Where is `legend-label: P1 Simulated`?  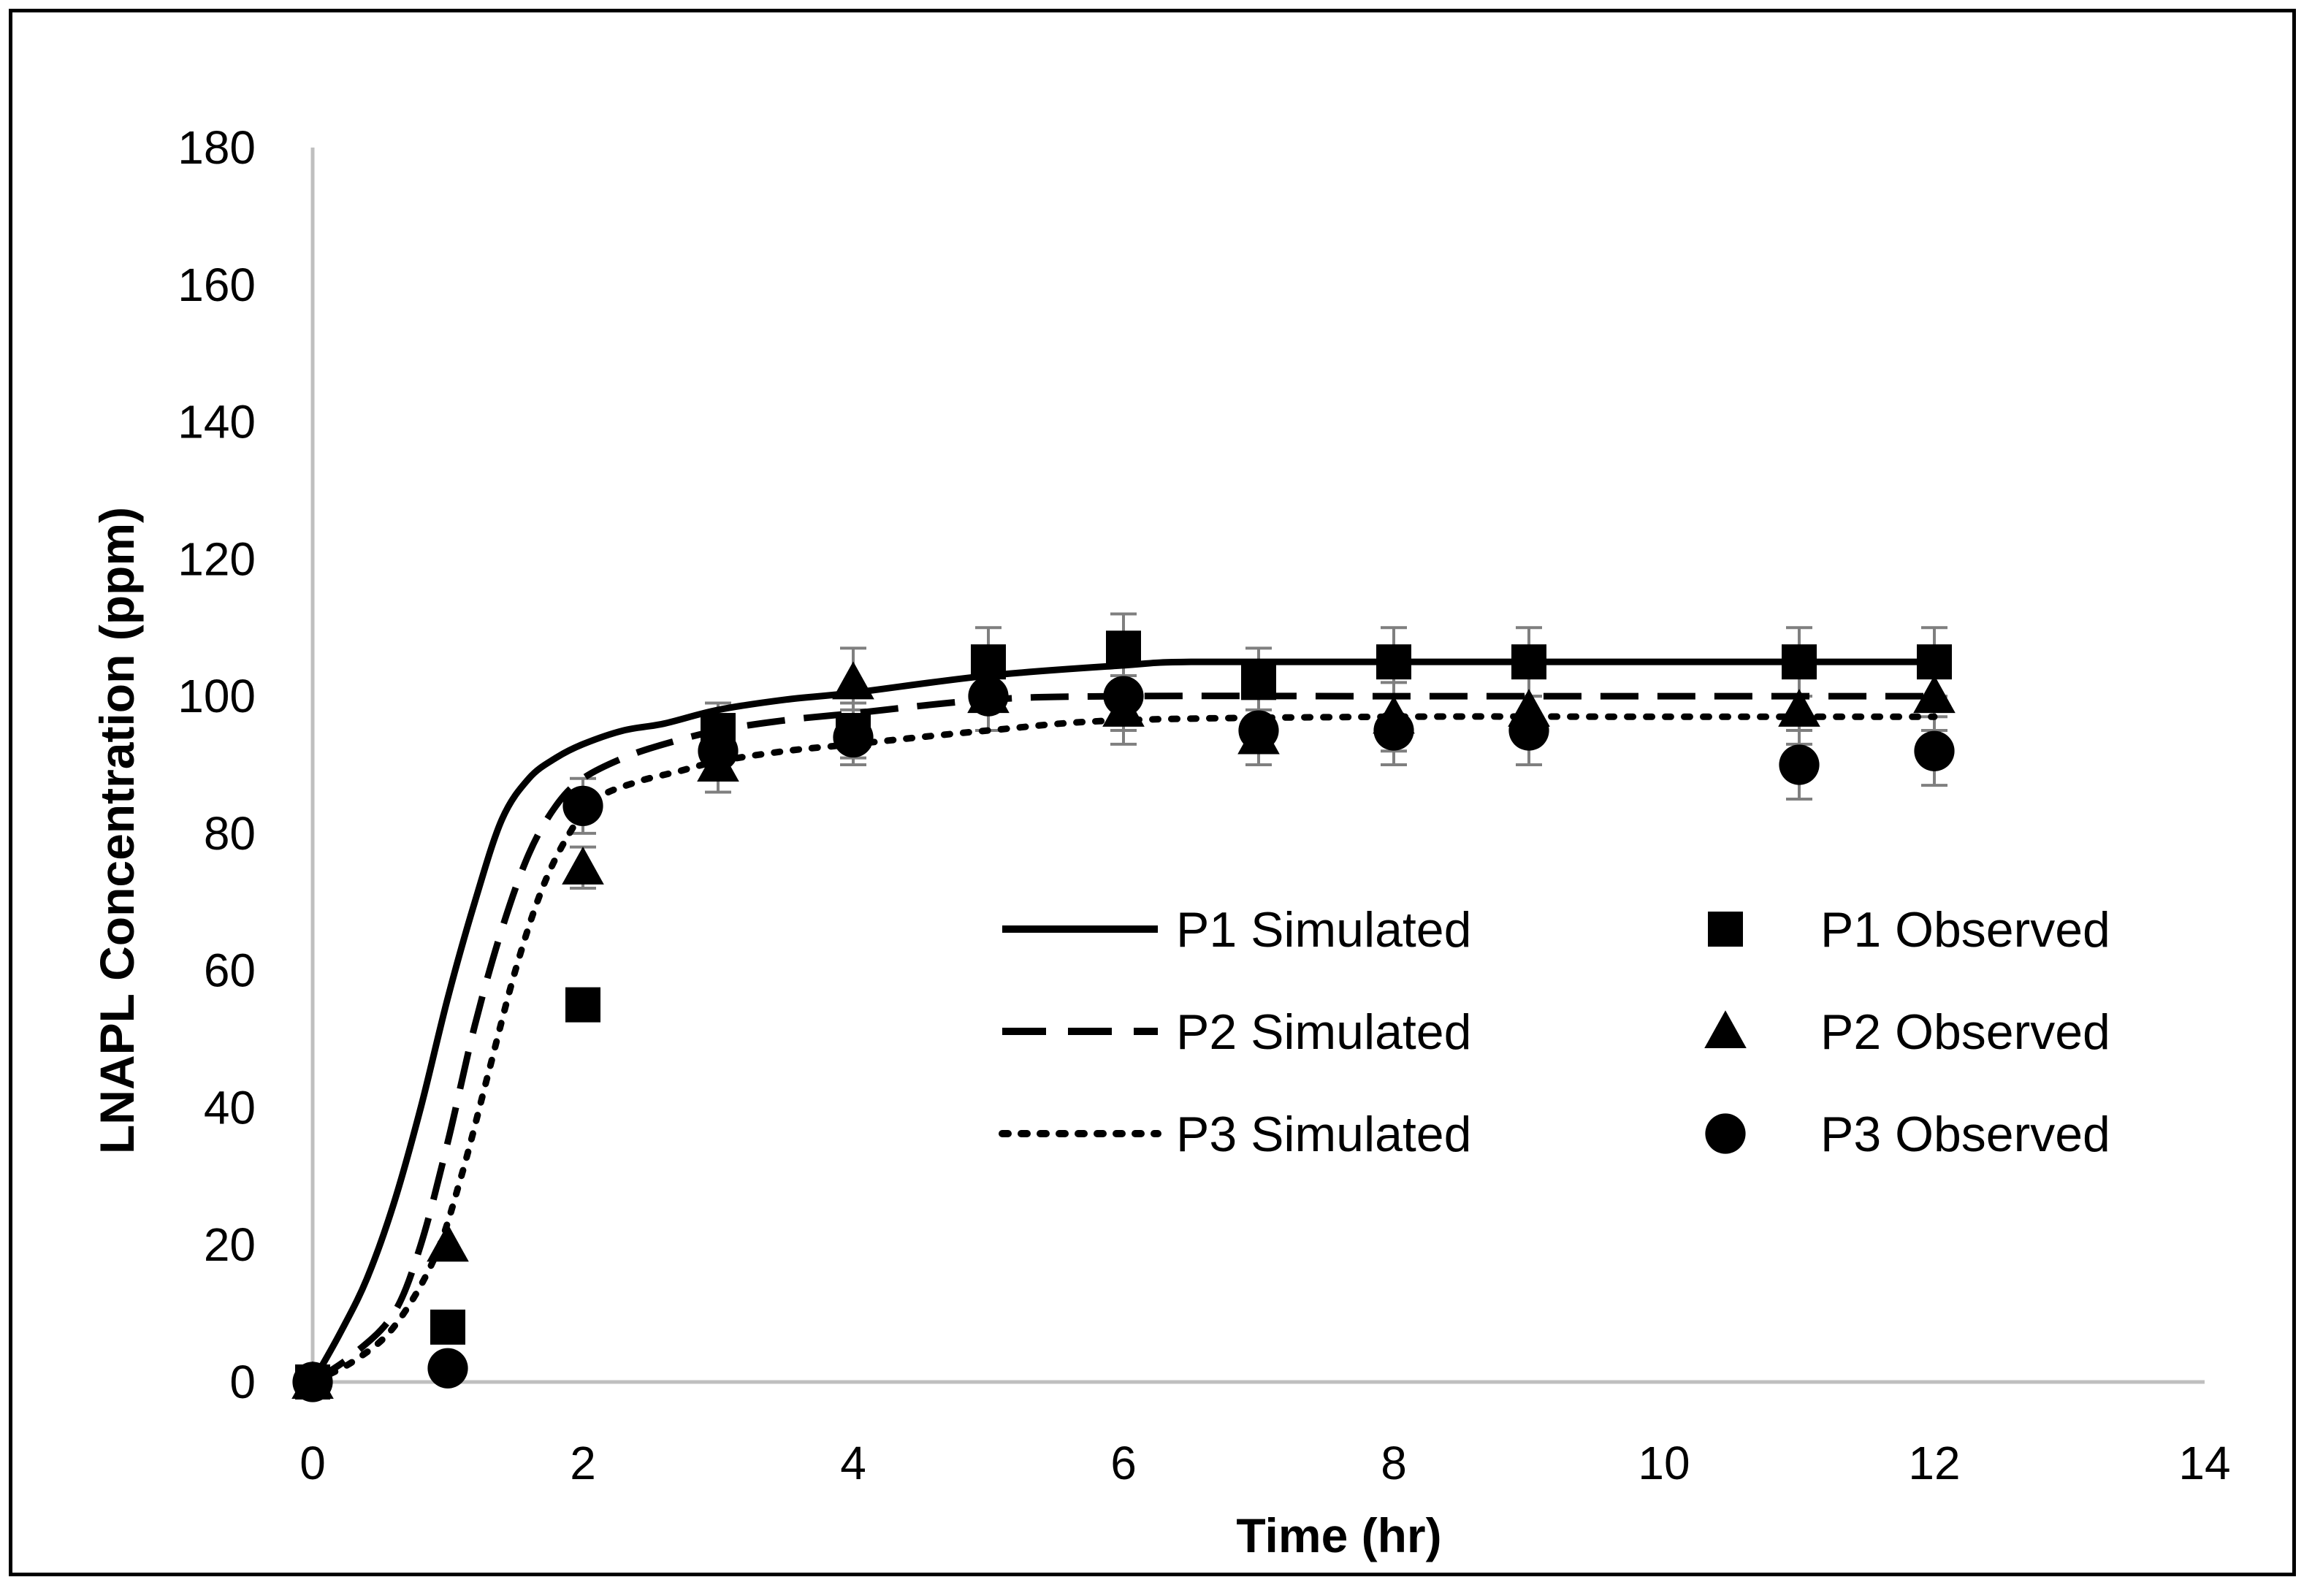 legend-label: P1 Simulated is located at coordinates (1324, 930).